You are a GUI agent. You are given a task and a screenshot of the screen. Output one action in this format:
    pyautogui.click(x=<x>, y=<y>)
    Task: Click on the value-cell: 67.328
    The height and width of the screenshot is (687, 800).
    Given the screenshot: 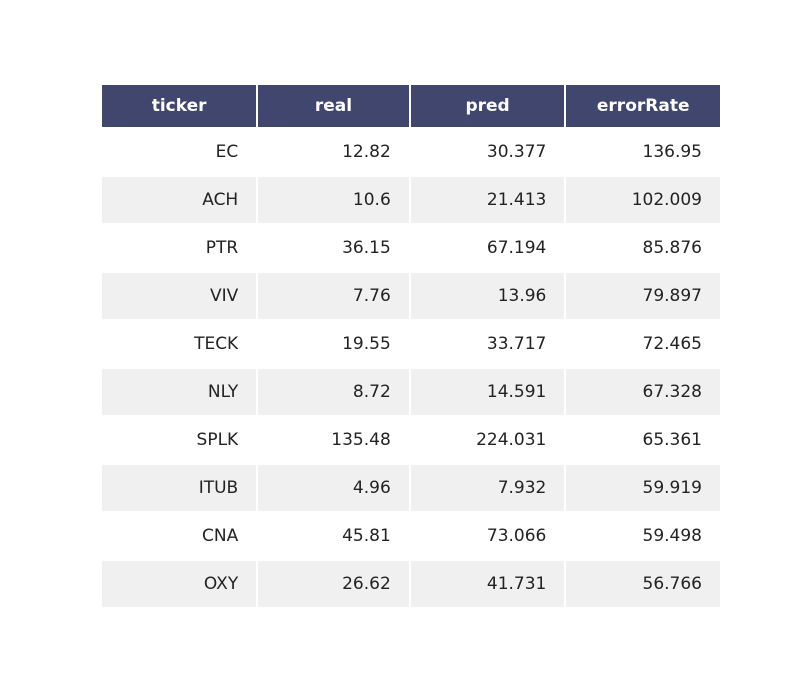 What is the action you would take?
    pyautogui.click(x=643, y=392)
    